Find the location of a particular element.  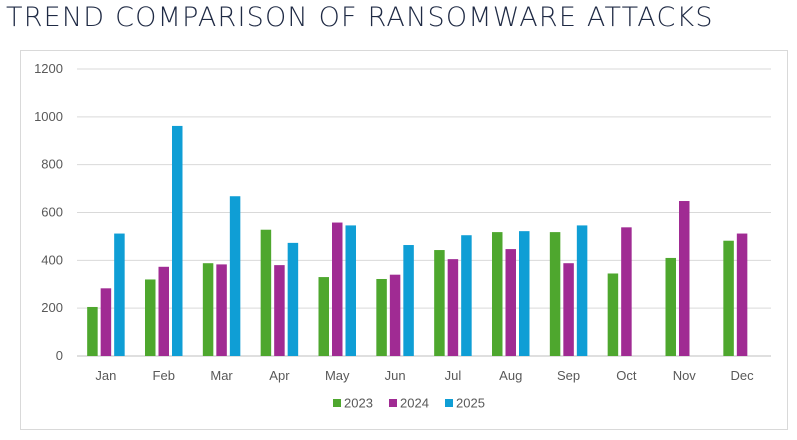

x-tick-label: Jun is located at coordinates (395, 375).